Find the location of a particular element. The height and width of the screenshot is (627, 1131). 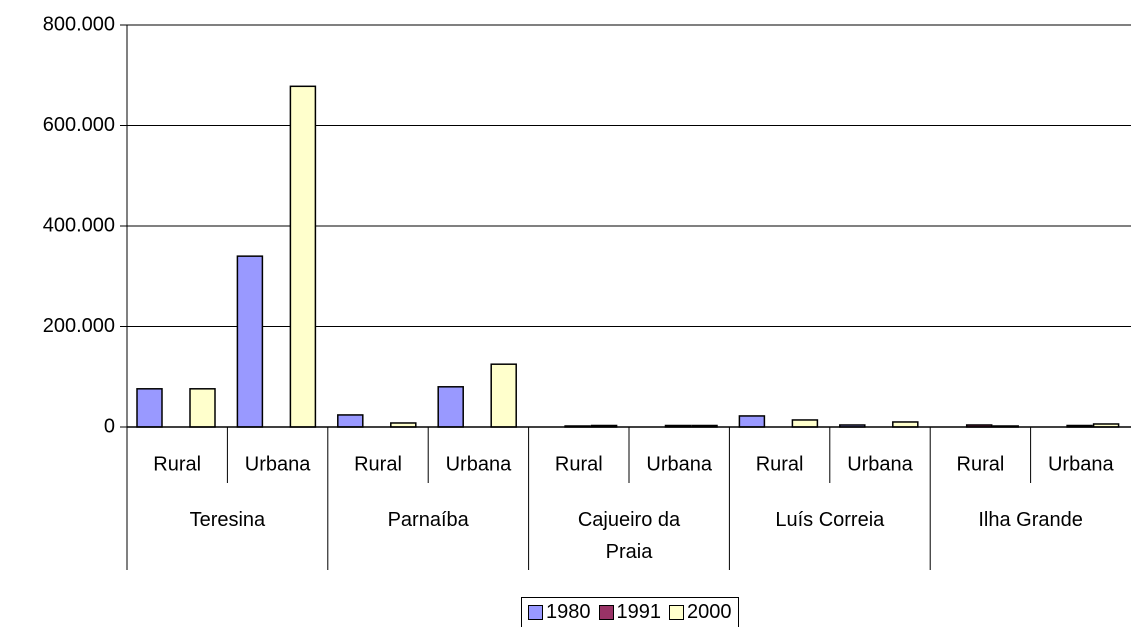

y-tick-label: 800.000 is located at coordinates (79, 24).